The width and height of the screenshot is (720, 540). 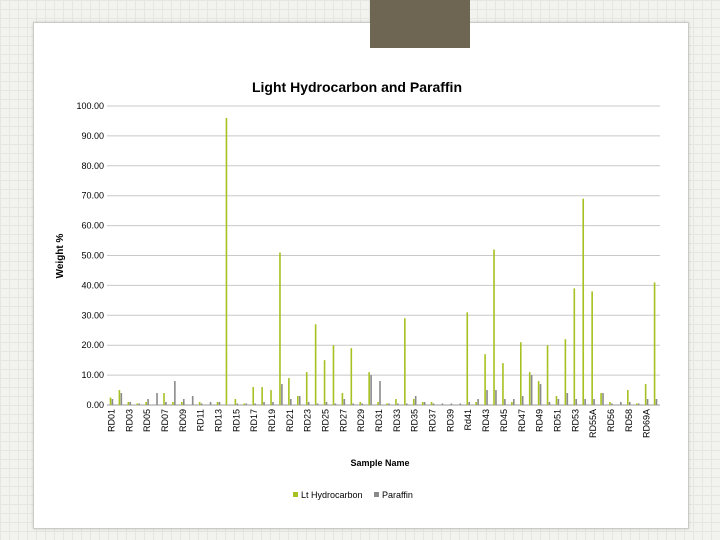 I want to click on x-axis-label: Sample Name, so click(x=379, y=463).